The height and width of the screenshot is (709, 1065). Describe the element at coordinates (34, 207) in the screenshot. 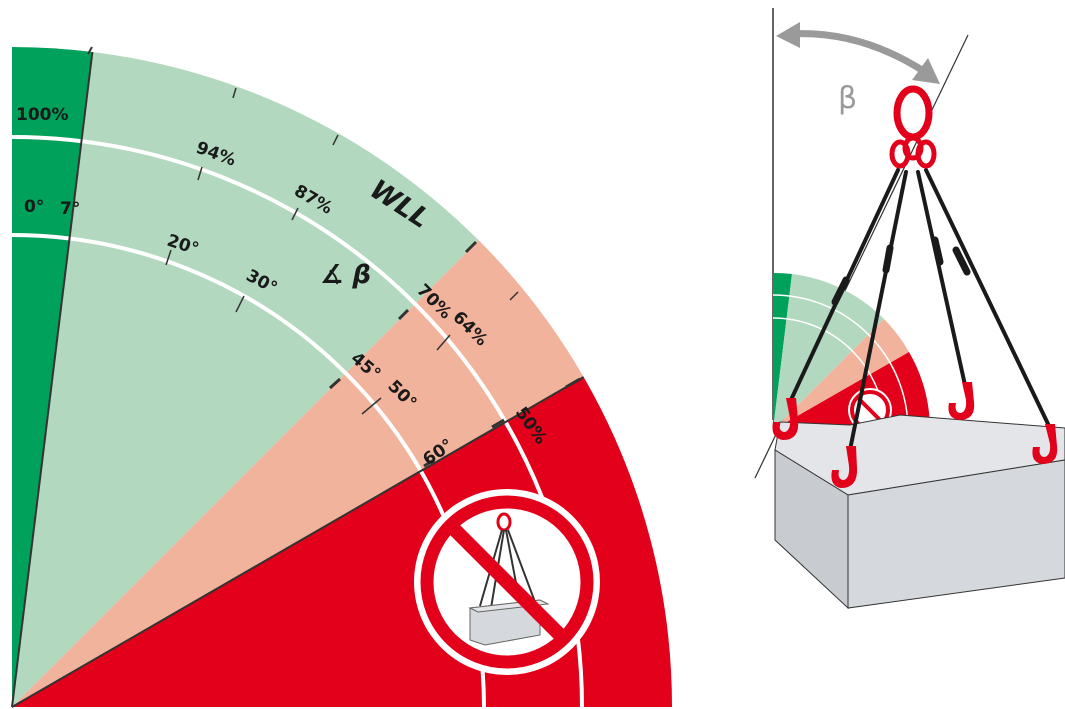

I see `label-0-degrees: 0°` at that location.